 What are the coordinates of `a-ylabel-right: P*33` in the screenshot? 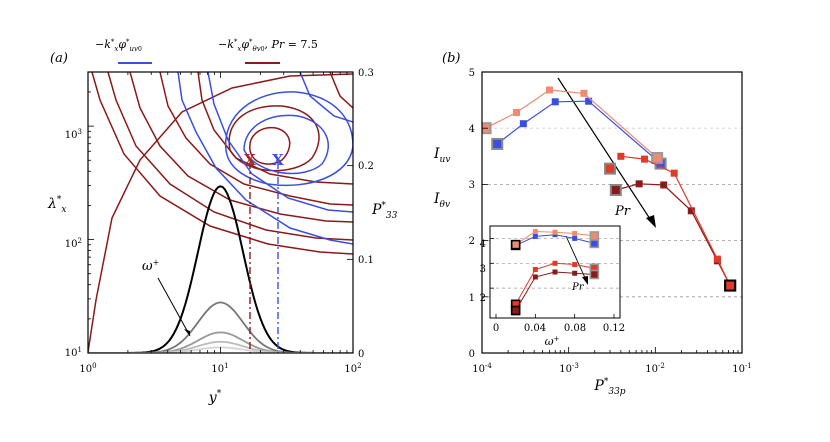 It's located at (384, 211).